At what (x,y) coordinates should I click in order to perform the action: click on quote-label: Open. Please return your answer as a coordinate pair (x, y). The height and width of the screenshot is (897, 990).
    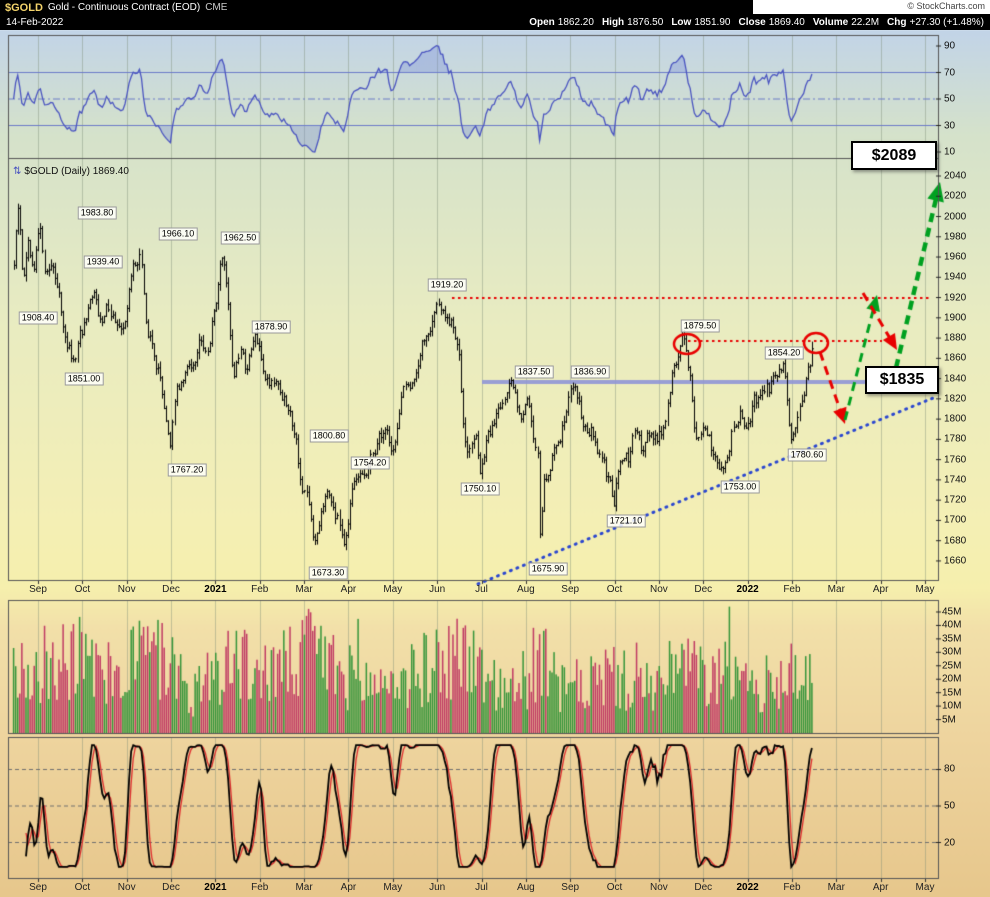
    Looking at the image, I should click on (542, 22).